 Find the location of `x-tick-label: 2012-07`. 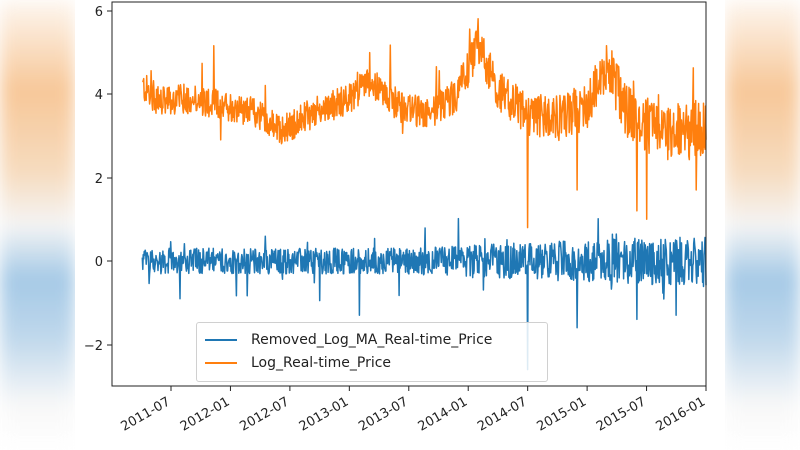

x-tick-label: 2012-07 is located at coordinates (264, 414).